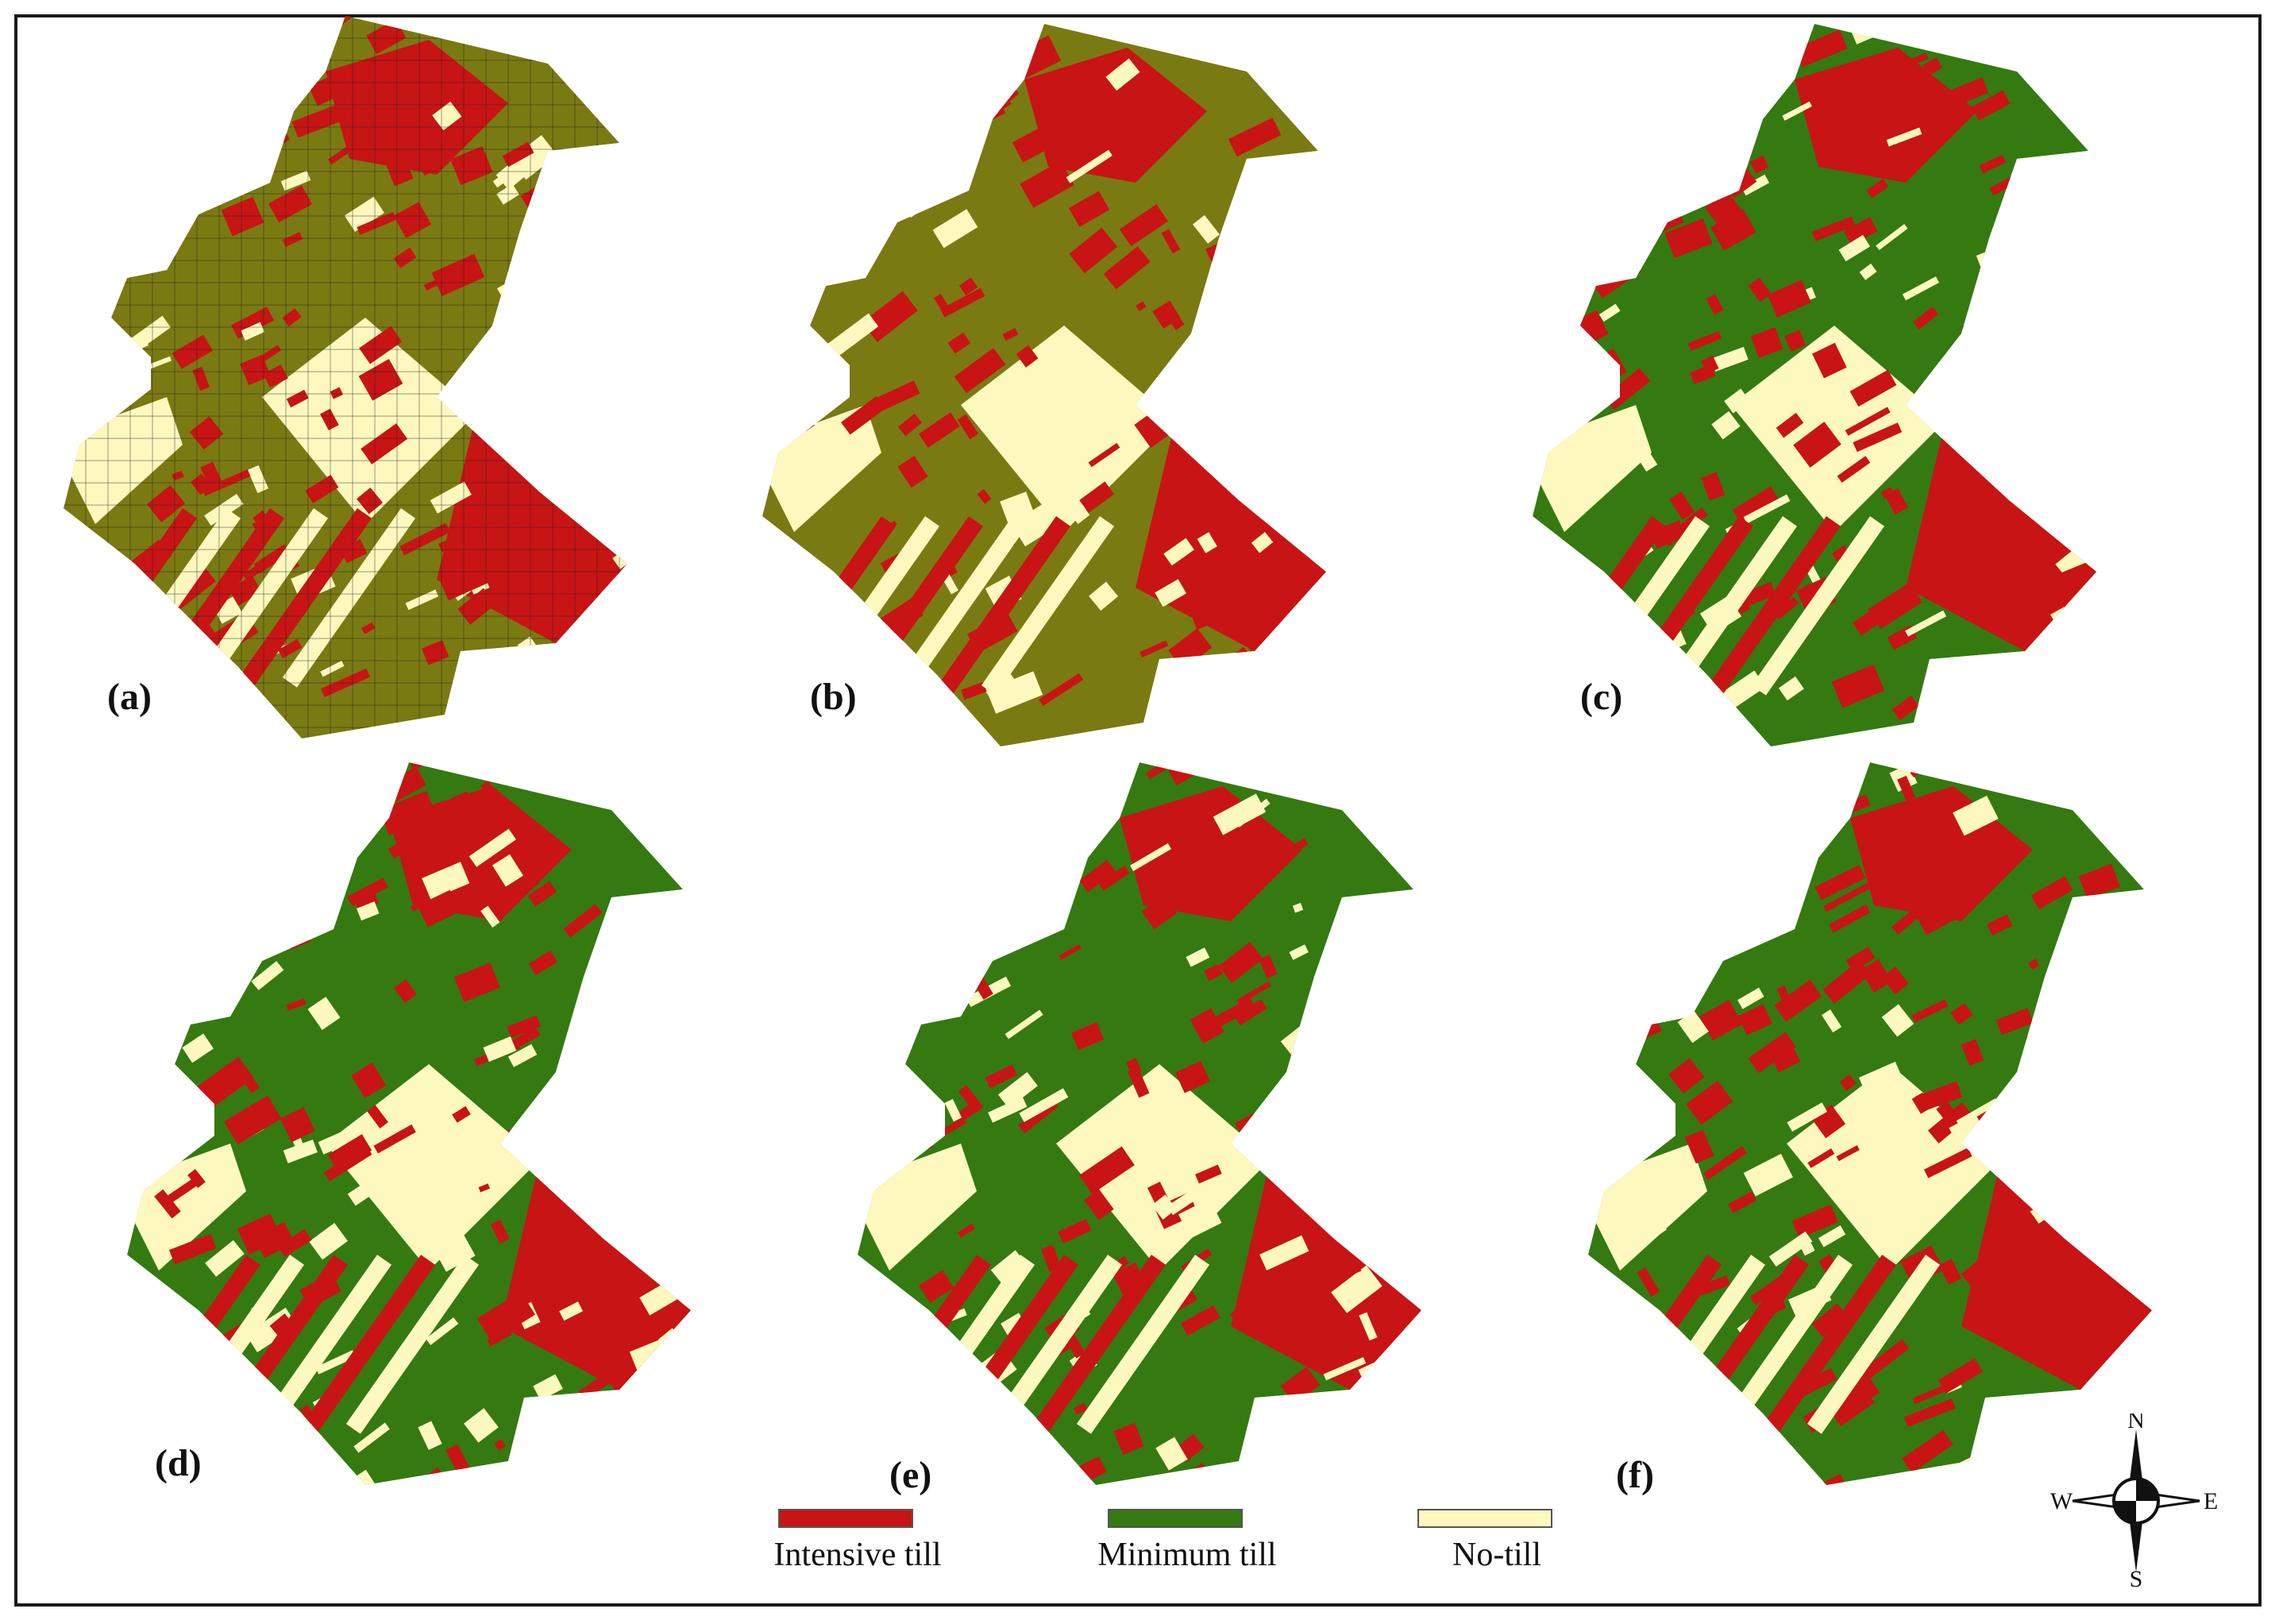 This screenshot has width=2279, height=1624. I want to click on map-panel-b, so click(1119, 393).